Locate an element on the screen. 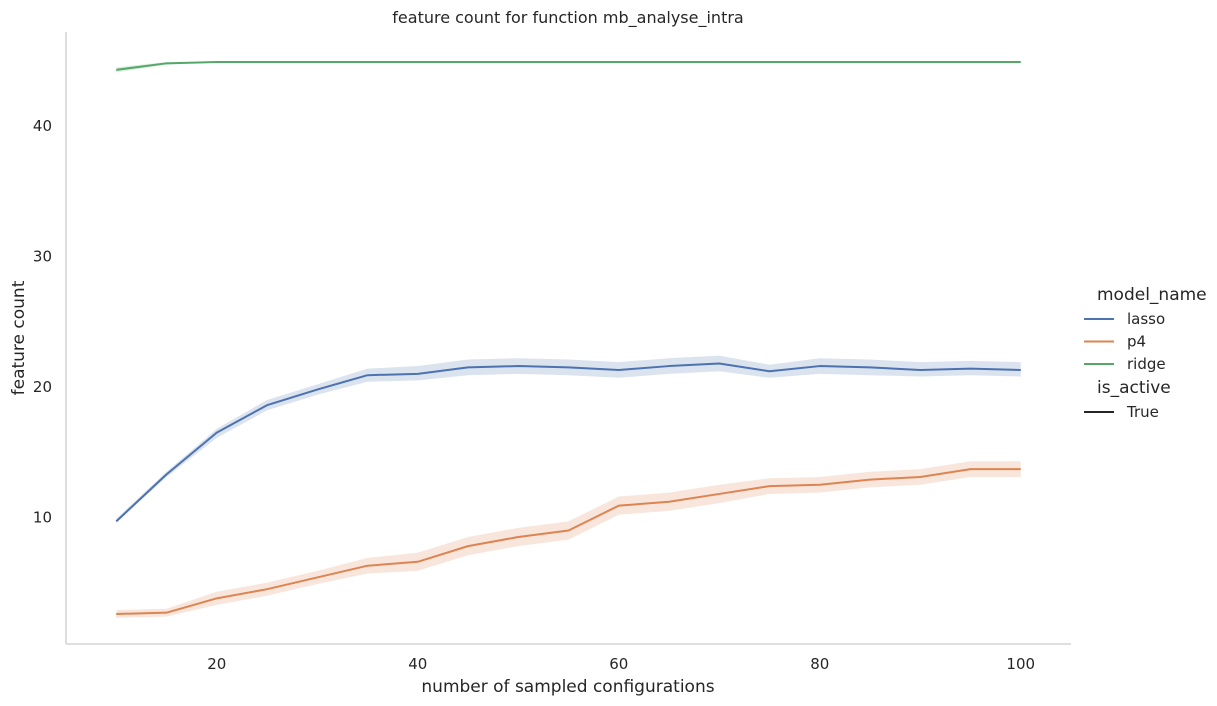 The width and height of the screenshot is (1217, 706). legend: model_name lasso p4 ridge is_active True is located at coordinates (1145, 353).